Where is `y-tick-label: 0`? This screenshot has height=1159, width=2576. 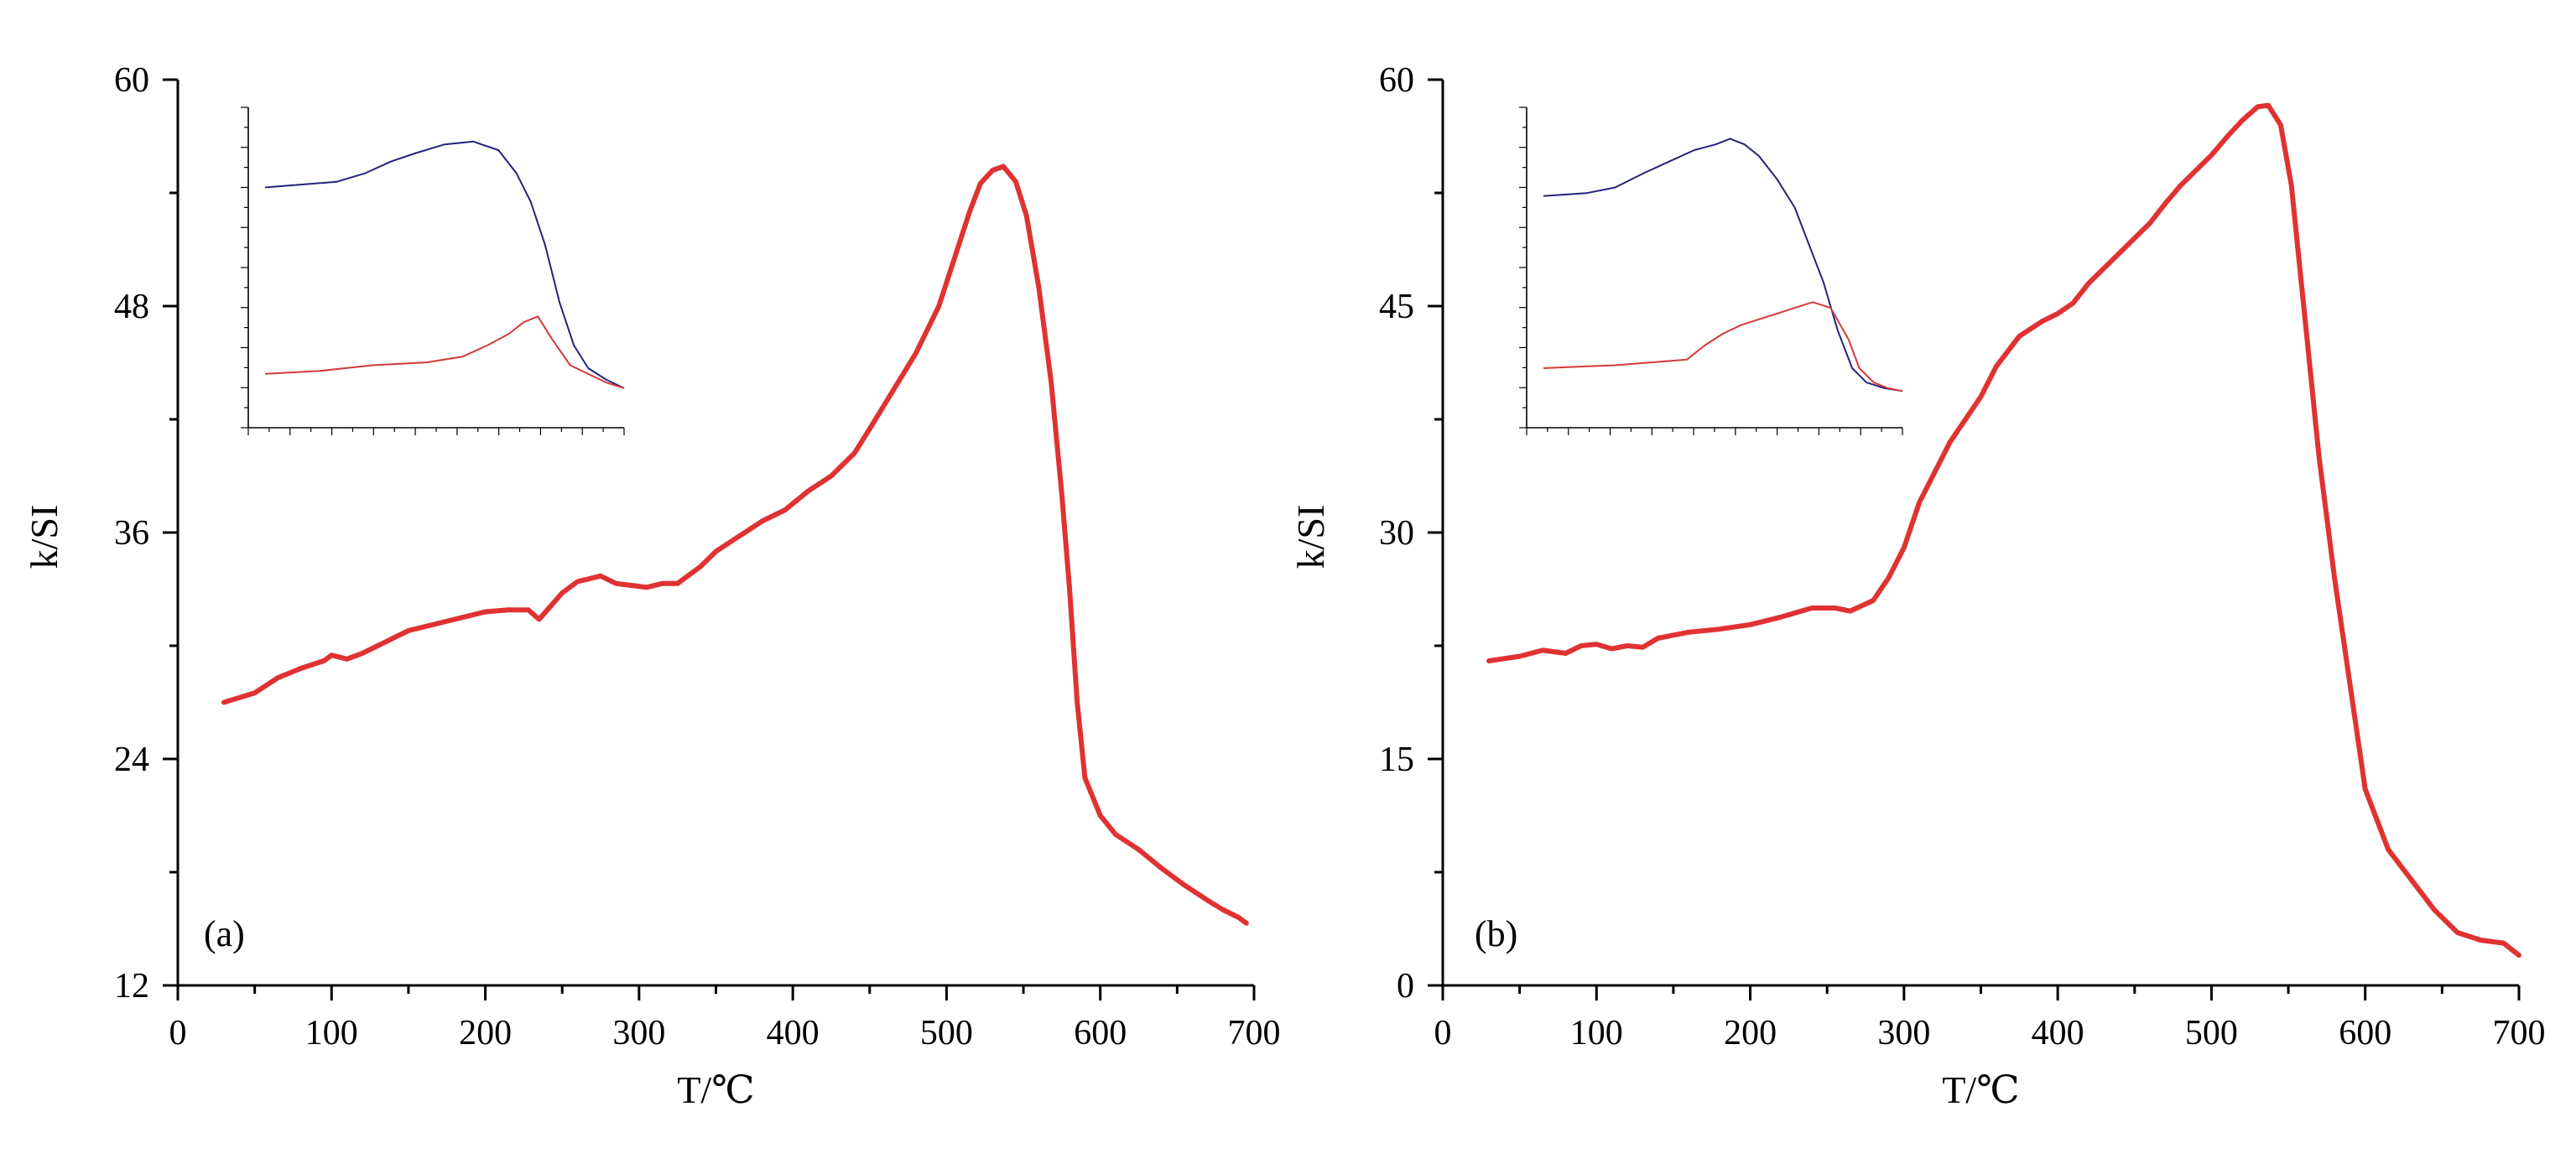
y-tick-label: 0 is located at coordinates (1405, 987).